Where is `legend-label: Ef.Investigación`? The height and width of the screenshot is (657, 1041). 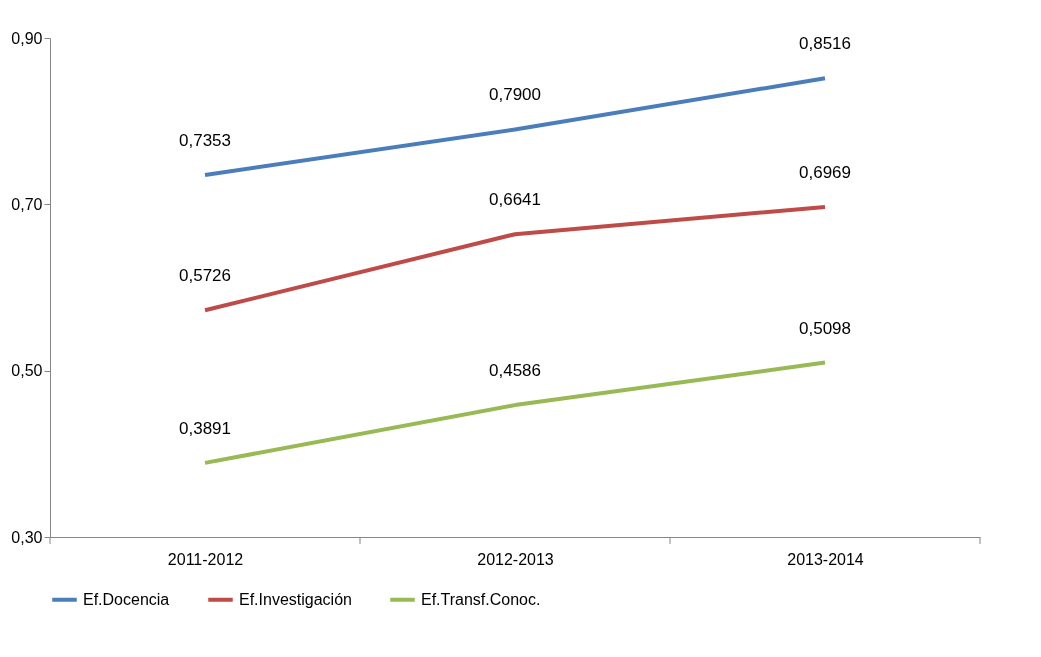
legend-label: Ef.Investigación is located at coordinates (295, 599).